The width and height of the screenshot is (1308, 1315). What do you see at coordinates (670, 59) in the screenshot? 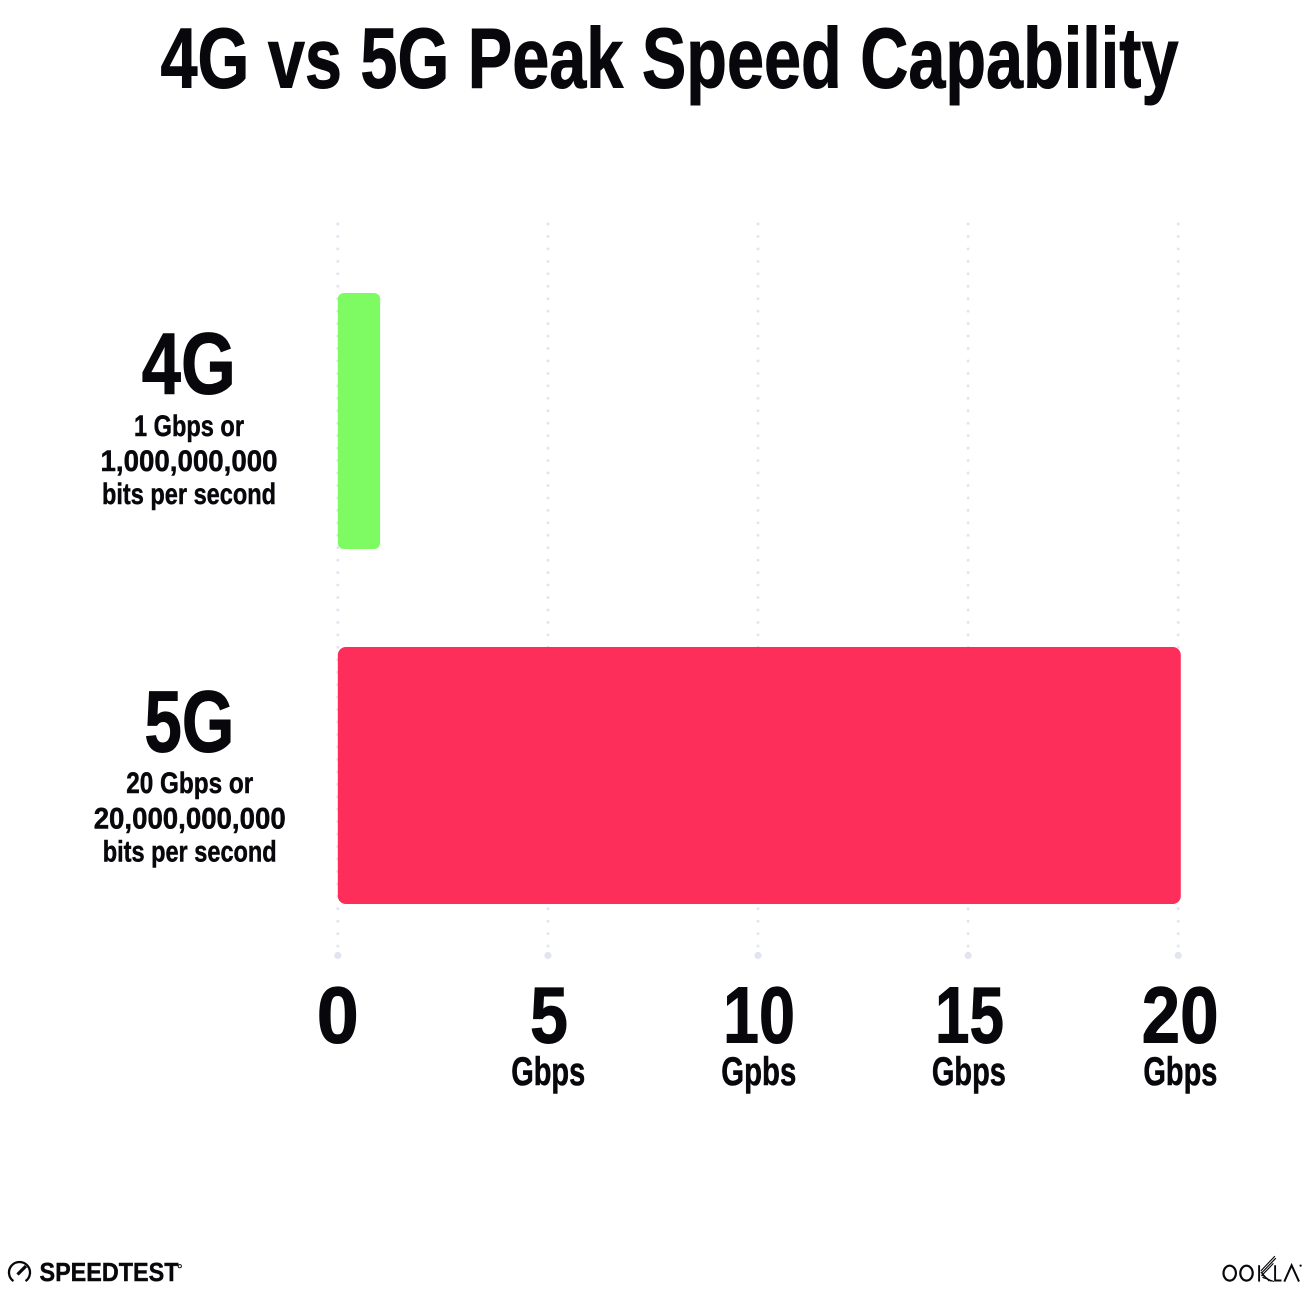
I see `svg-text: 4G vs 5G Peak Speed Capability` at bounding box center [670, 59].